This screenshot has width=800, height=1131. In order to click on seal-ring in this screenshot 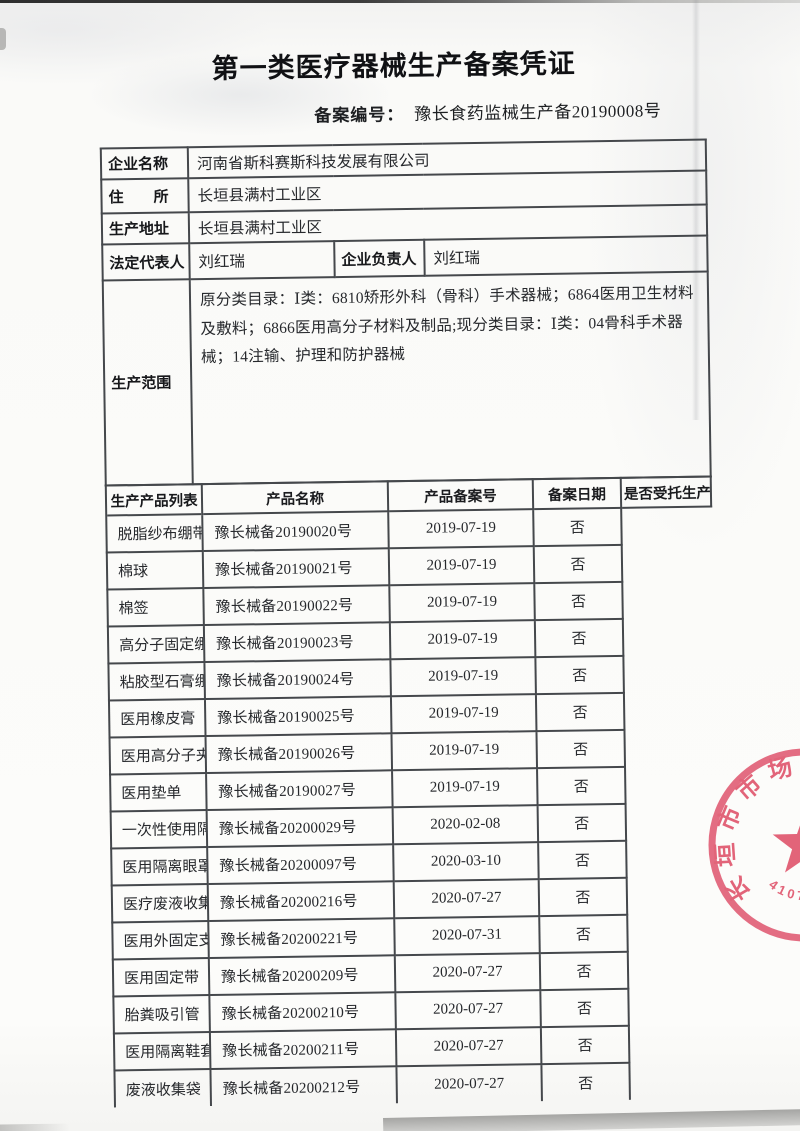, I will do `click(754, 845)`.